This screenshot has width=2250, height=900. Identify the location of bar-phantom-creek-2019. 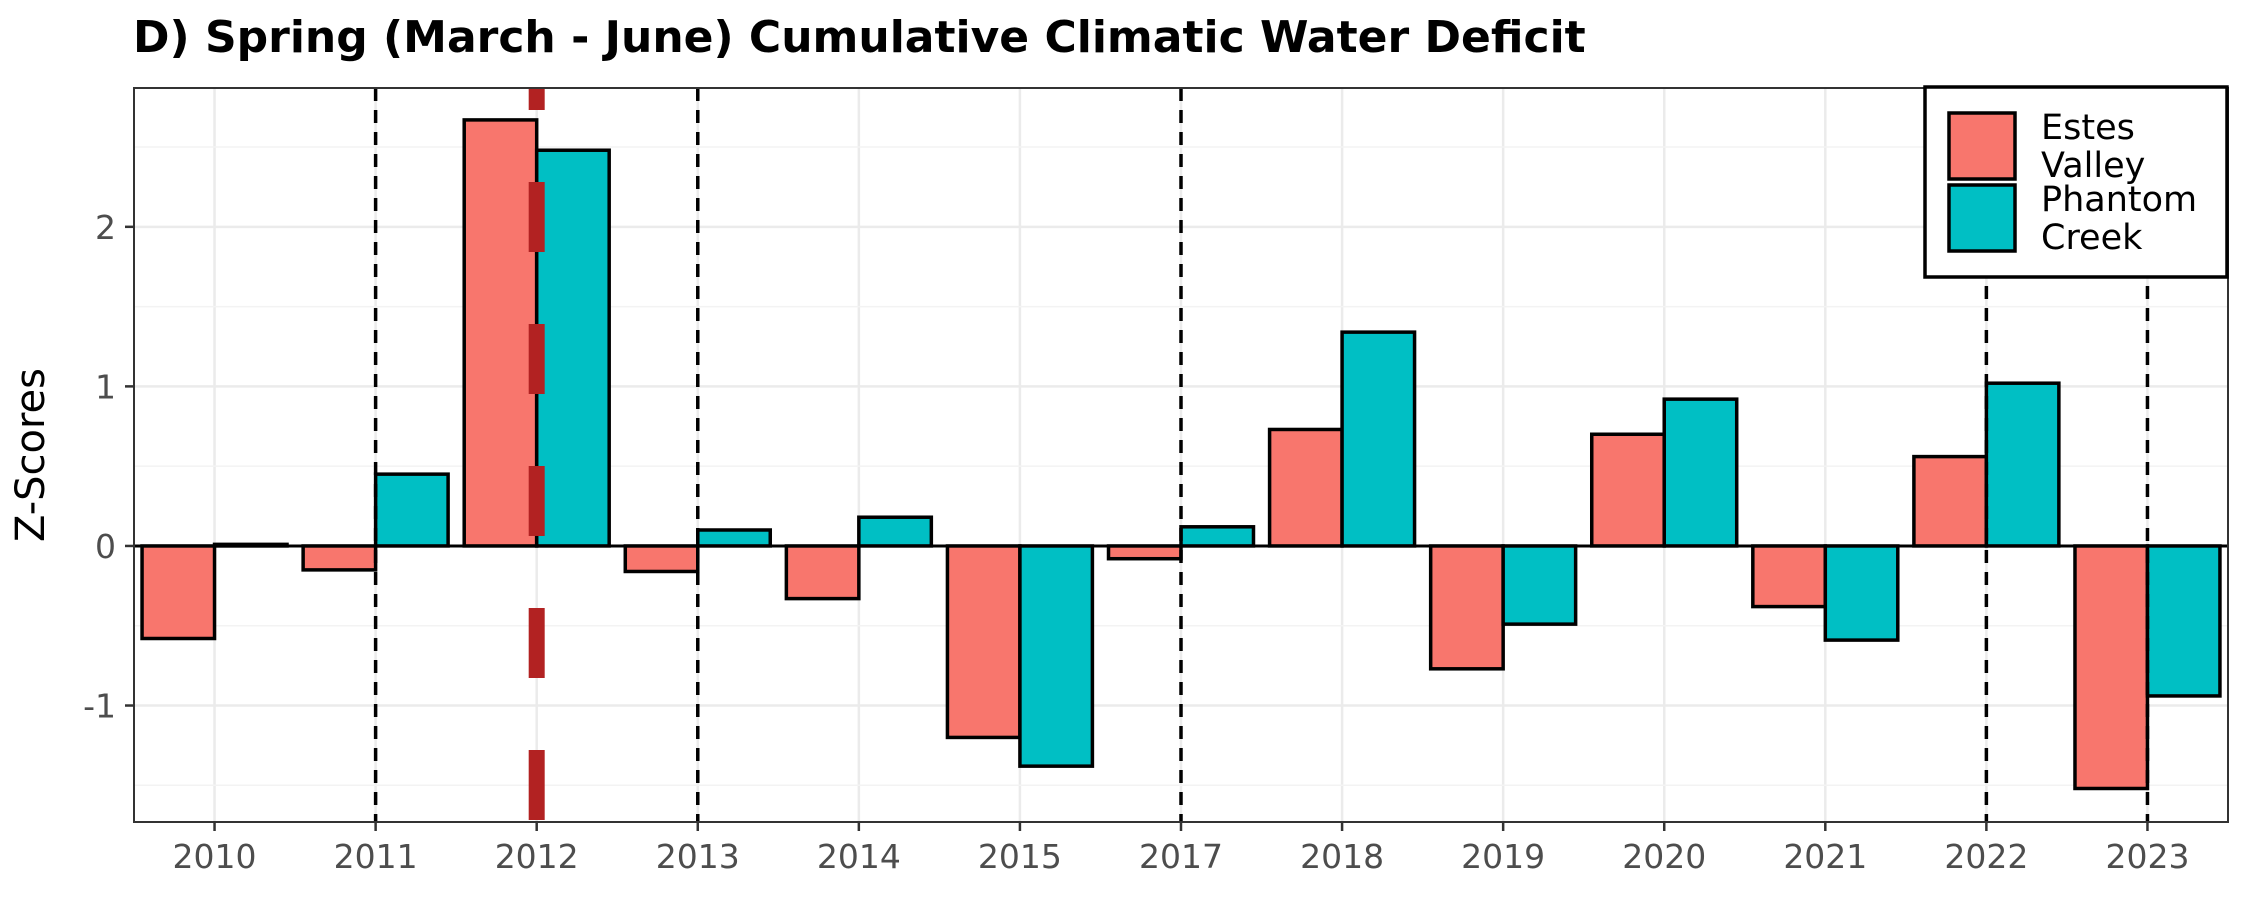
(1539, 585).